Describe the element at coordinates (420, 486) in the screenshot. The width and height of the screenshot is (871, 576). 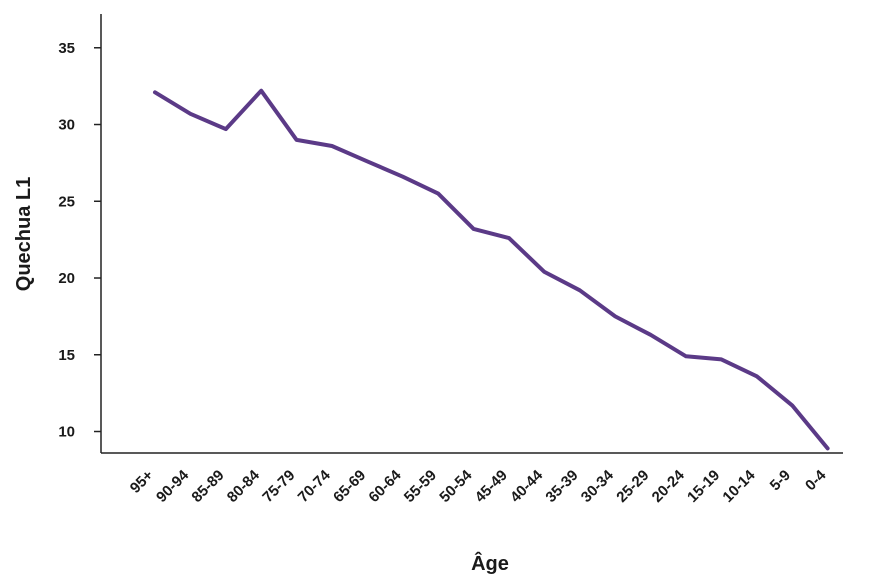
I see `x-tick-label: 55-59` at that location.